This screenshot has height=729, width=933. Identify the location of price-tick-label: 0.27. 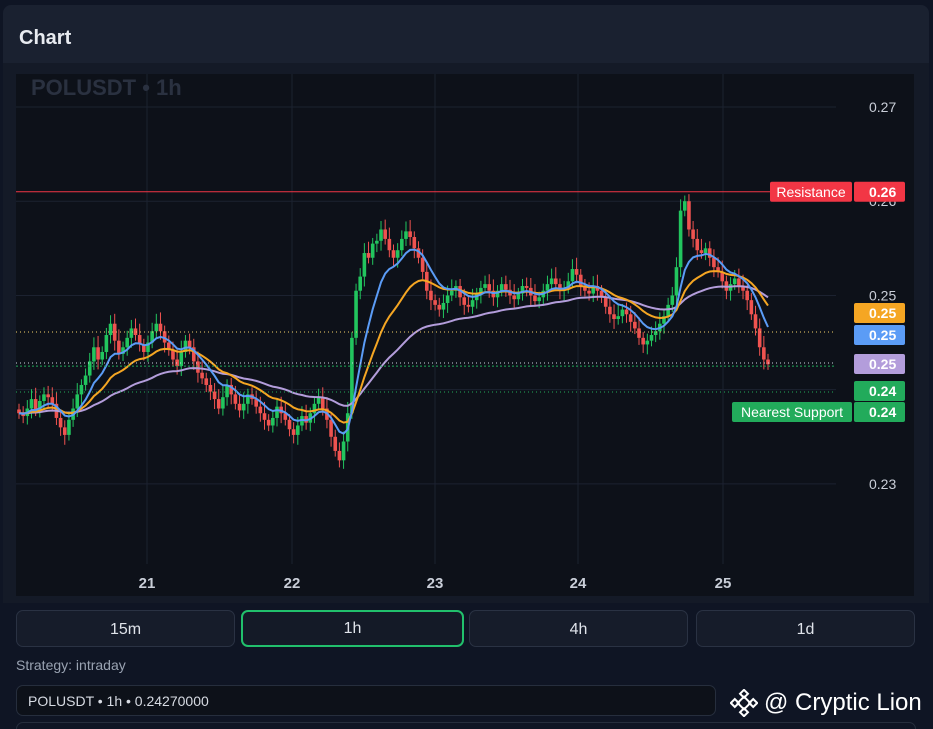
(882, 107).